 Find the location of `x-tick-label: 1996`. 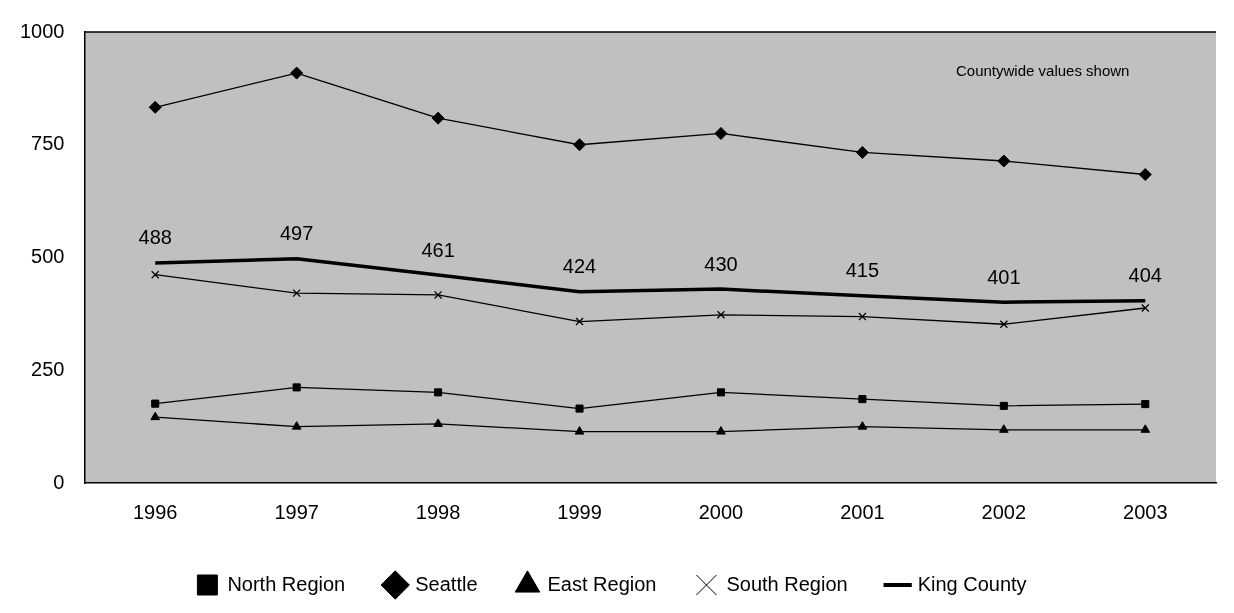

x-tick-label: 1996 is located at coordinates (155, 511).